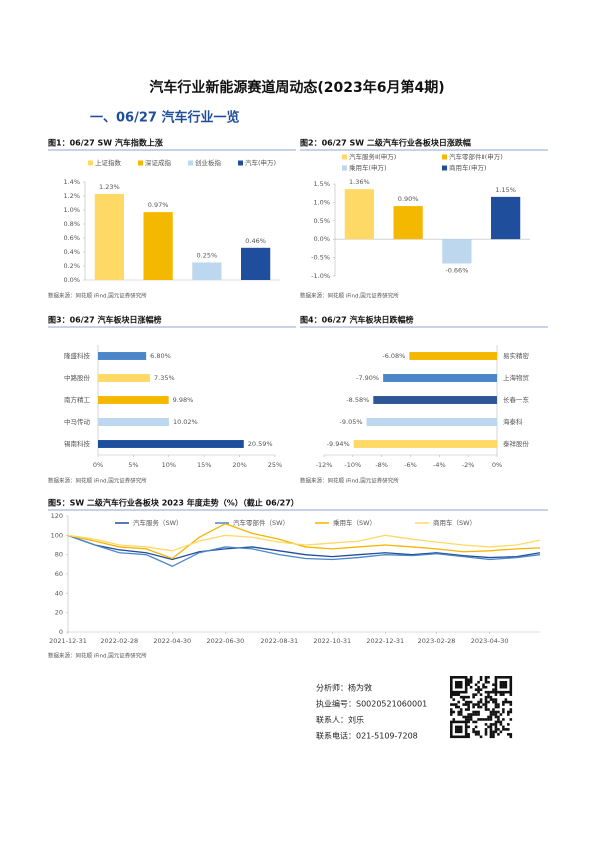 This screenshot has height=841, width=595. I want to click on legend-label: 汽车服务Ⅱ(申万), so click(372, 156).